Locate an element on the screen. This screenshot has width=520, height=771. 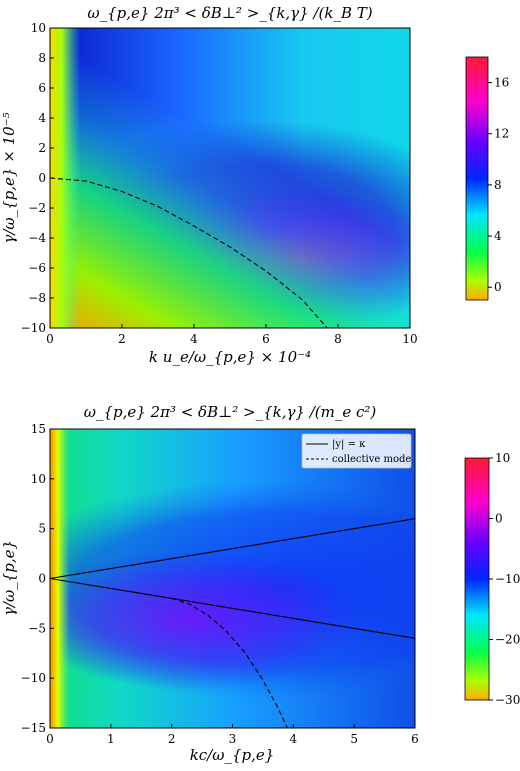
y-ticks-bottom: −15 −10 −5 0 5 10 15 is located at coordinates (37, 578).